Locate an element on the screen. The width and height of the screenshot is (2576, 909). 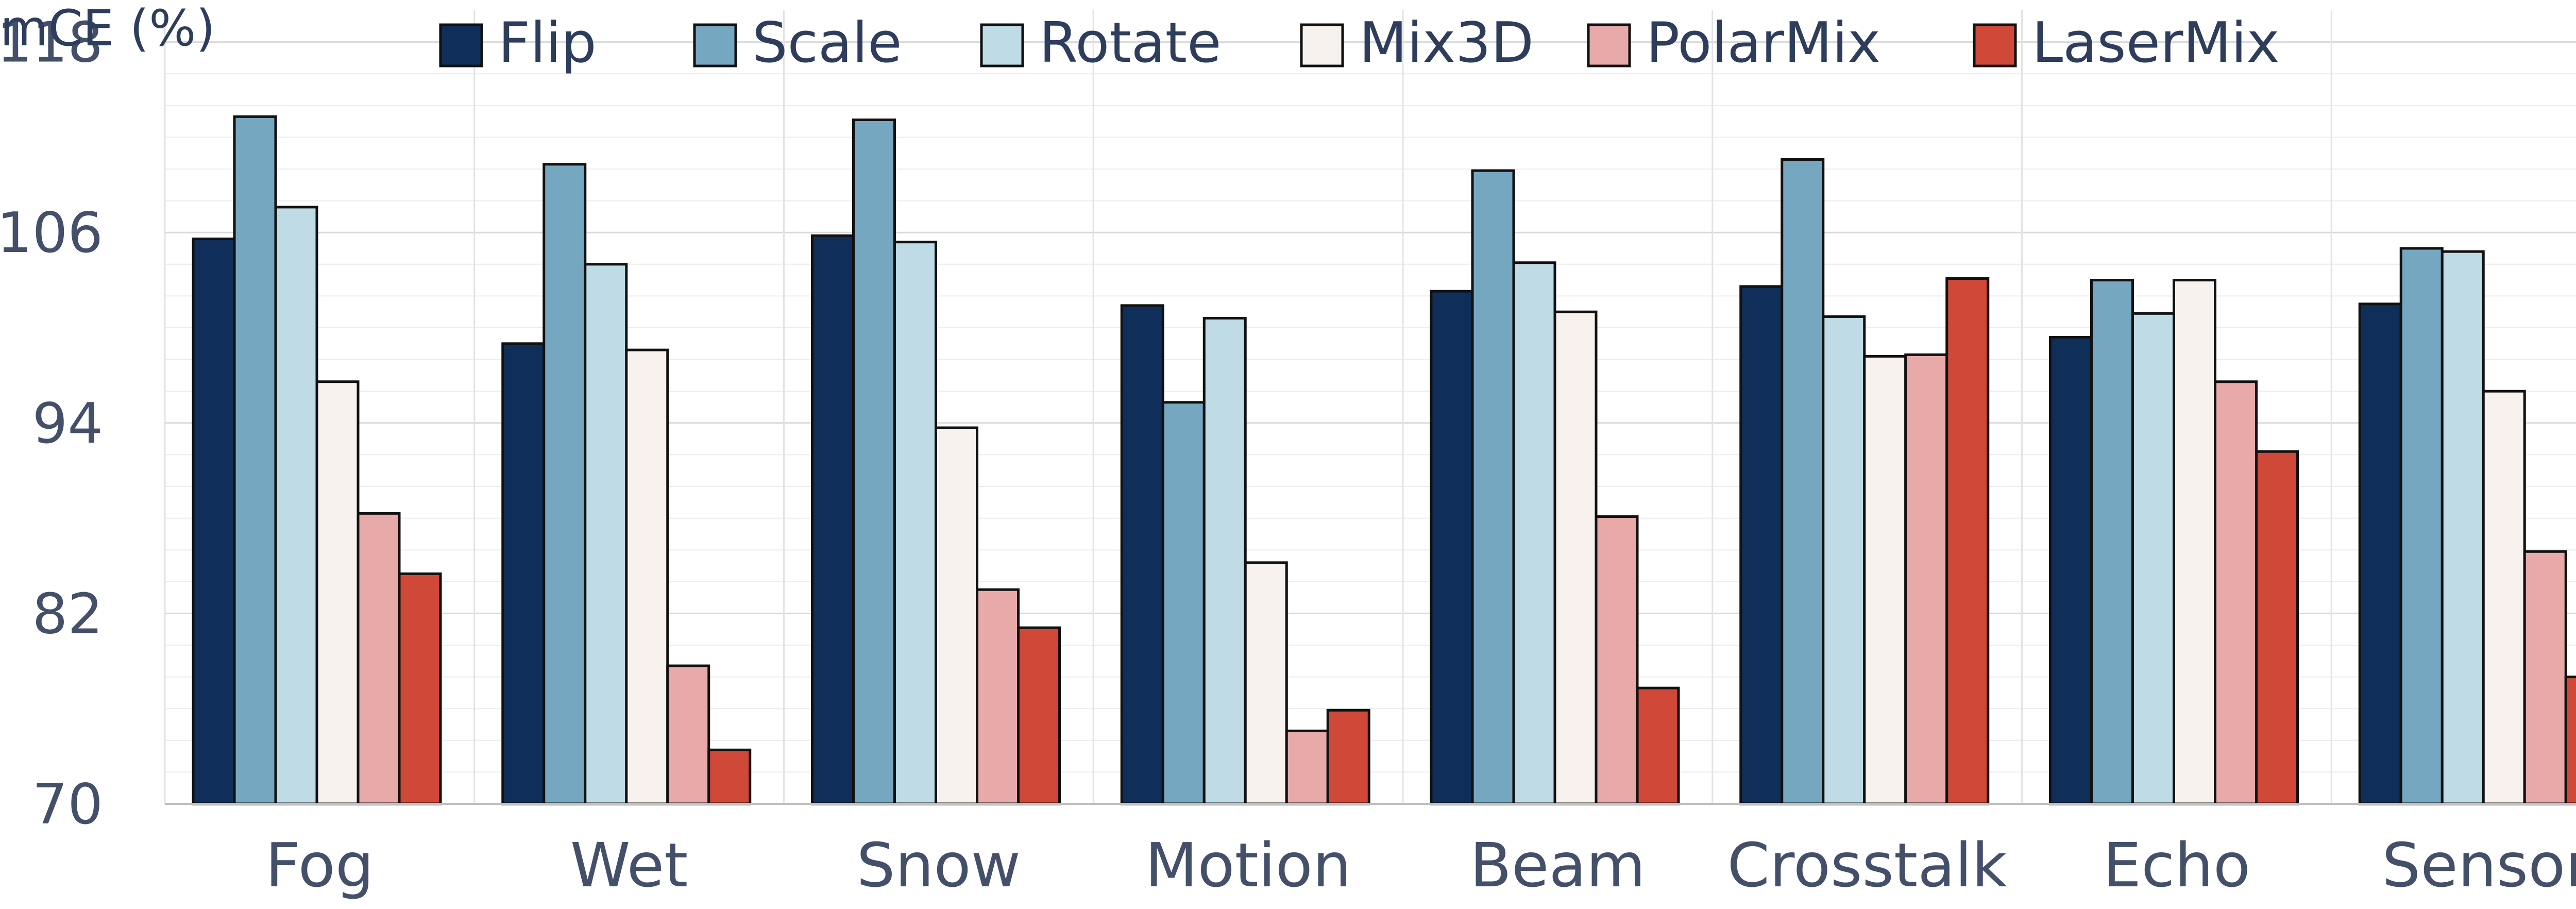
legend-swatch-lasermix is located at coordinates (1995, 45).